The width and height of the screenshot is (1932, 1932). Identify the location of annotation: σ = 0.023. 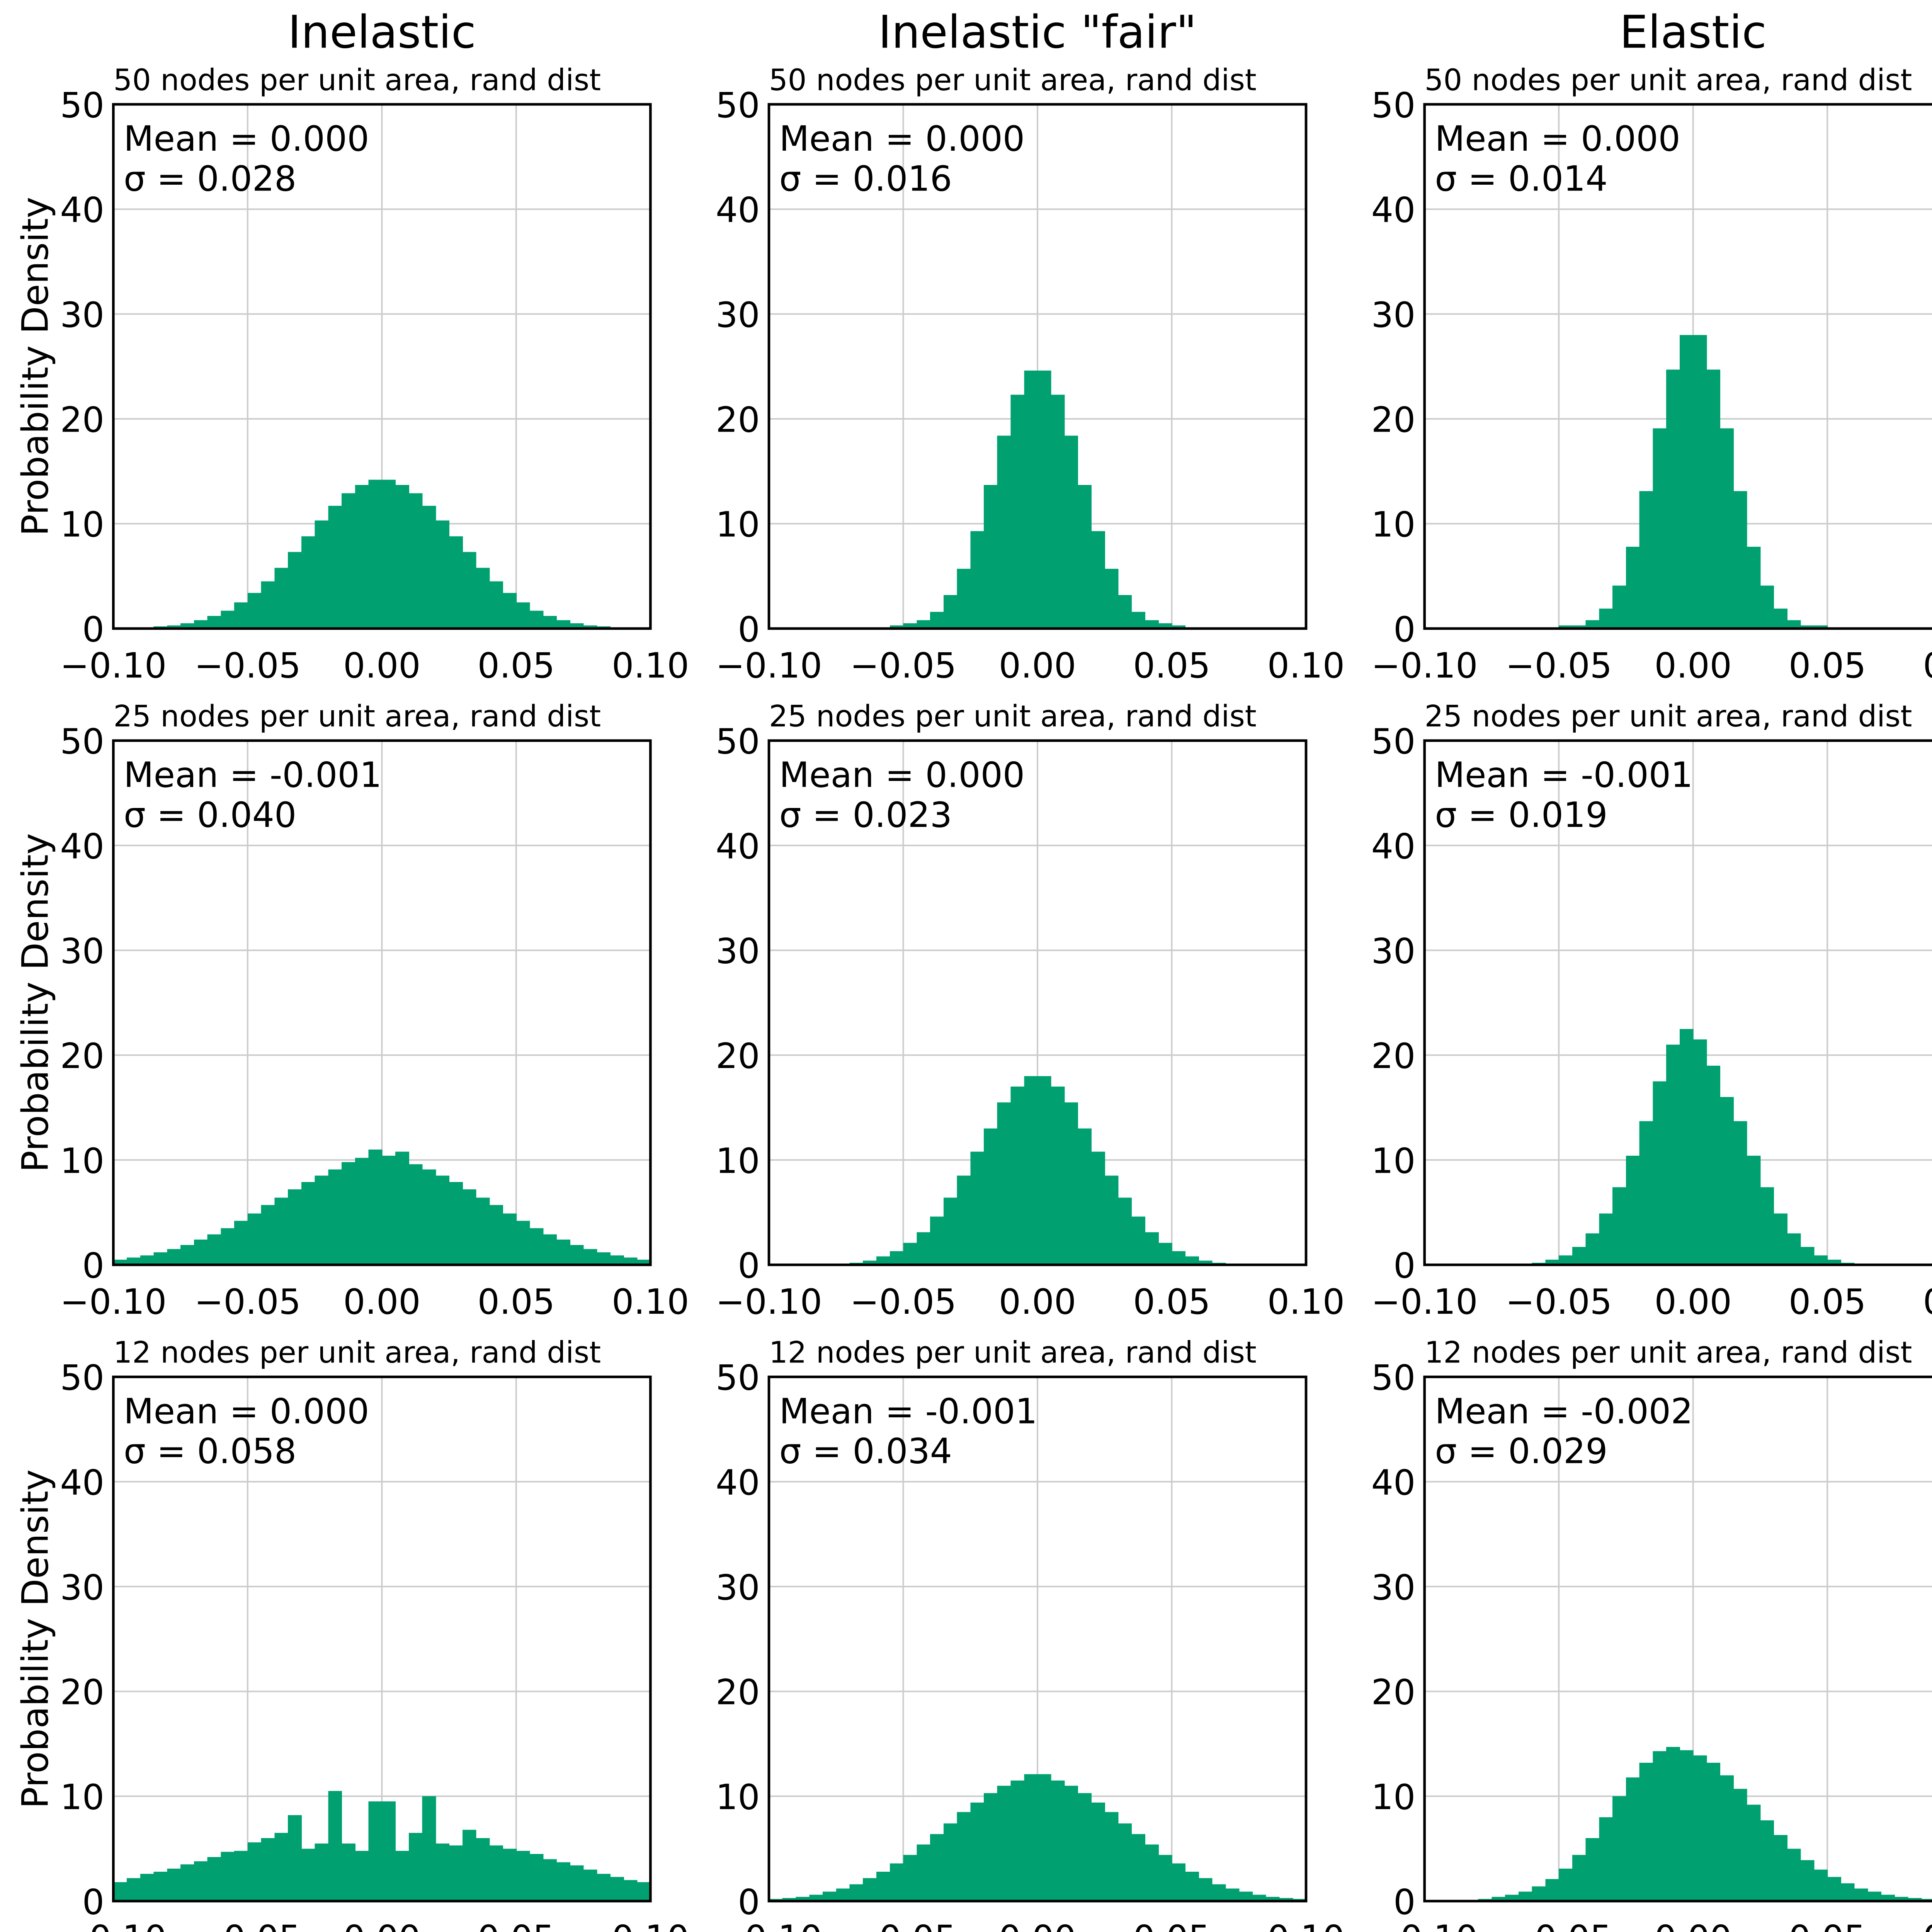
(865, 815).